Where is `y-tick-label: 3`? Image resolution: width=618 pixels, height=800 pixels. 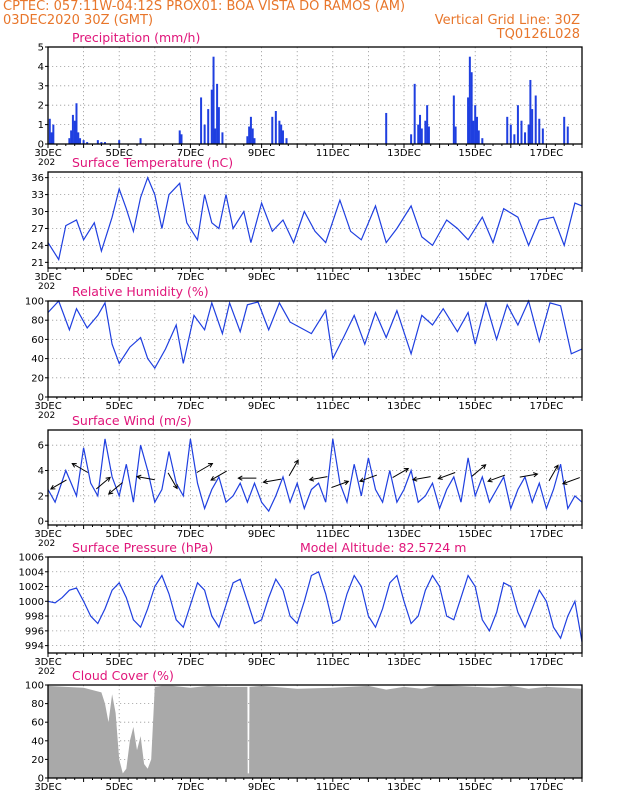
y-tick-label: 3 is located at coordinates (41, 86).